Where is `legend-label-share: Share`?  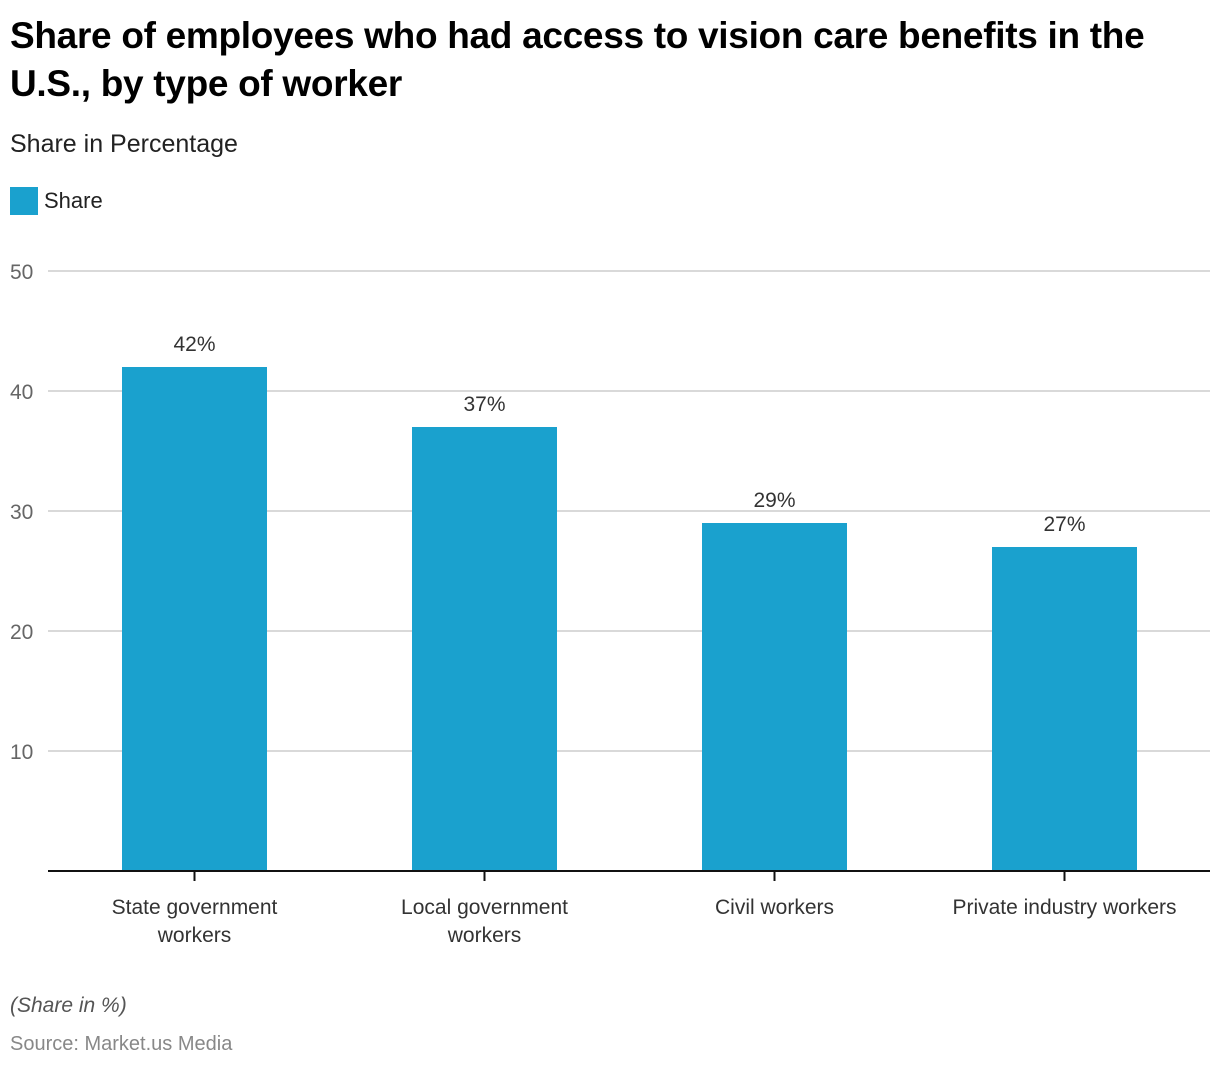
legend-label-share: Share is located at coordinates (73, 200).